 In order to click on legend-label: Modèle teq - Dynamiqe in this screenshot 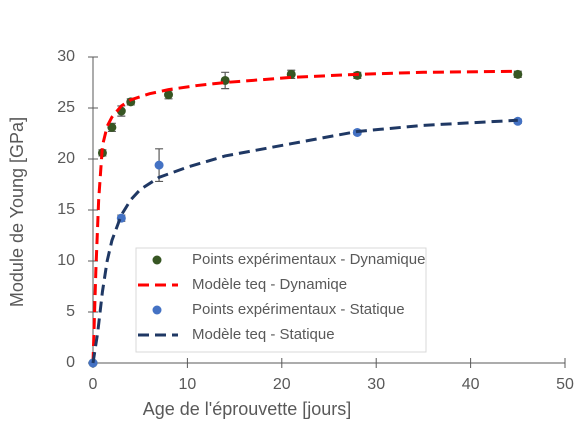, I will do `click(269, 284)`.